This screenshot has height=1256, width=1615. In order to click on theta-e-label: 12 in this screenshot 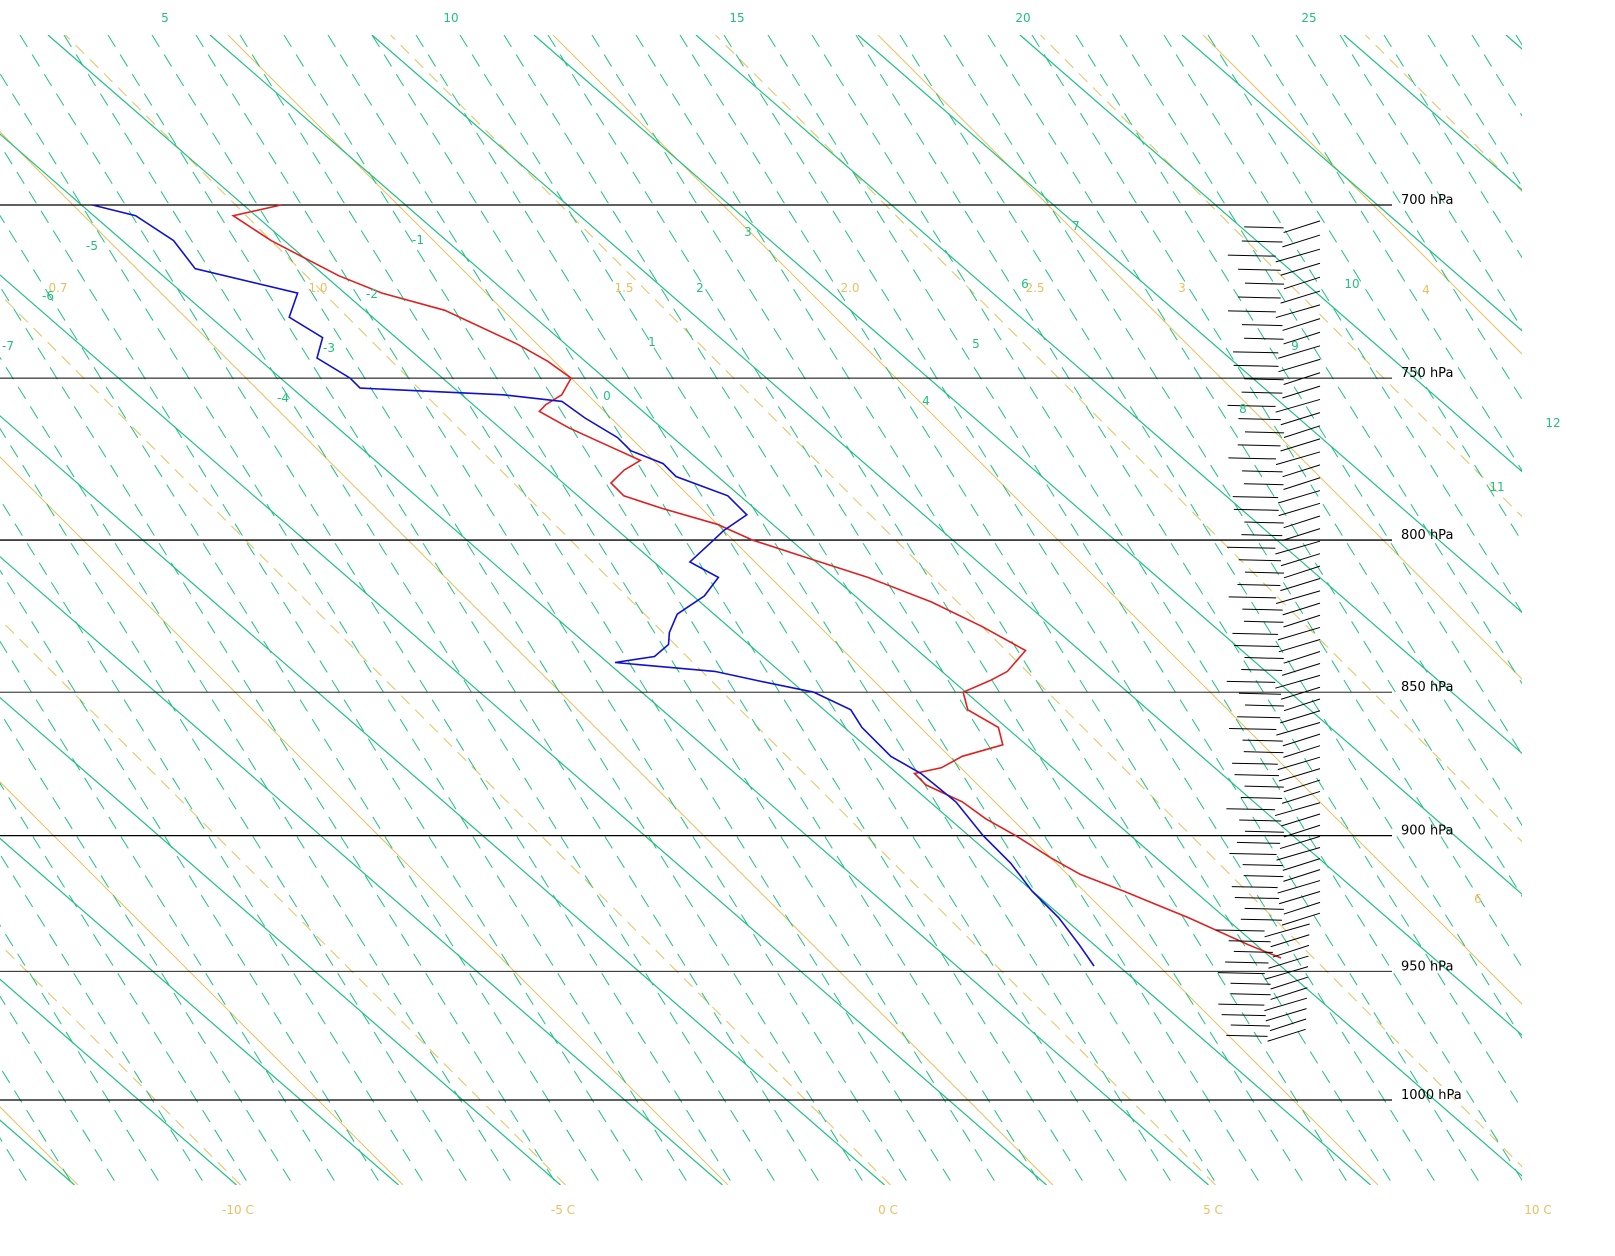, I will do `click(1552, 423)`.